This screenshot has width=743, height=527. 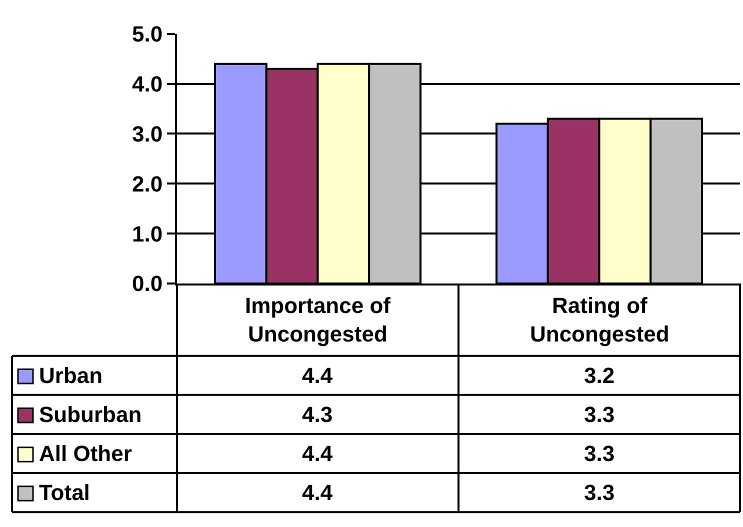 I want to click on data-label: 3.2, so click(x=599, y=375).